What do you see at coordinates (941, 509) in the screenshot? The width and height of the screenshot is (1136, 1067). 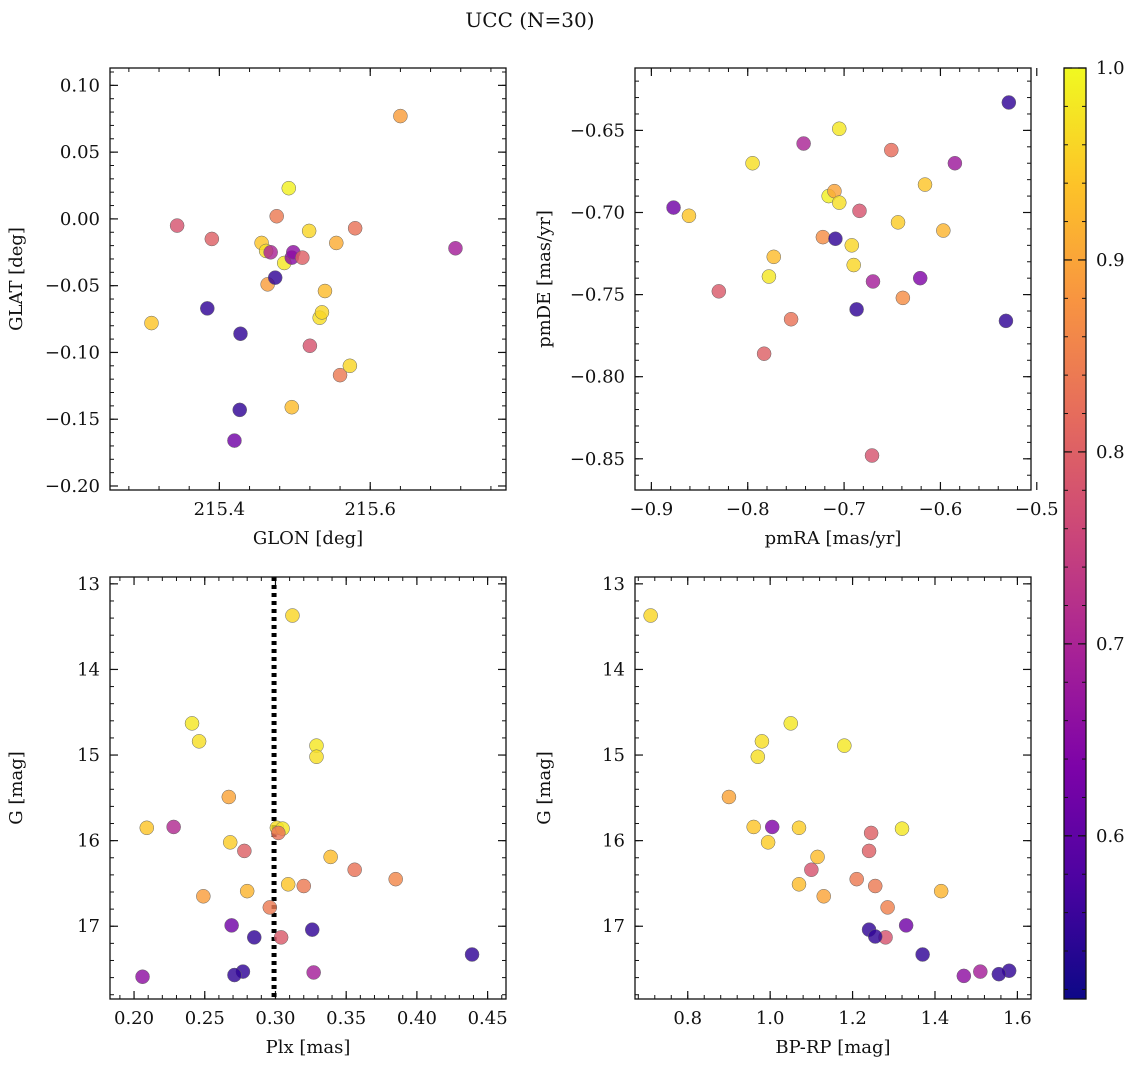 I see `x-tick-label: −0.6` at bounding box center [941, 509].